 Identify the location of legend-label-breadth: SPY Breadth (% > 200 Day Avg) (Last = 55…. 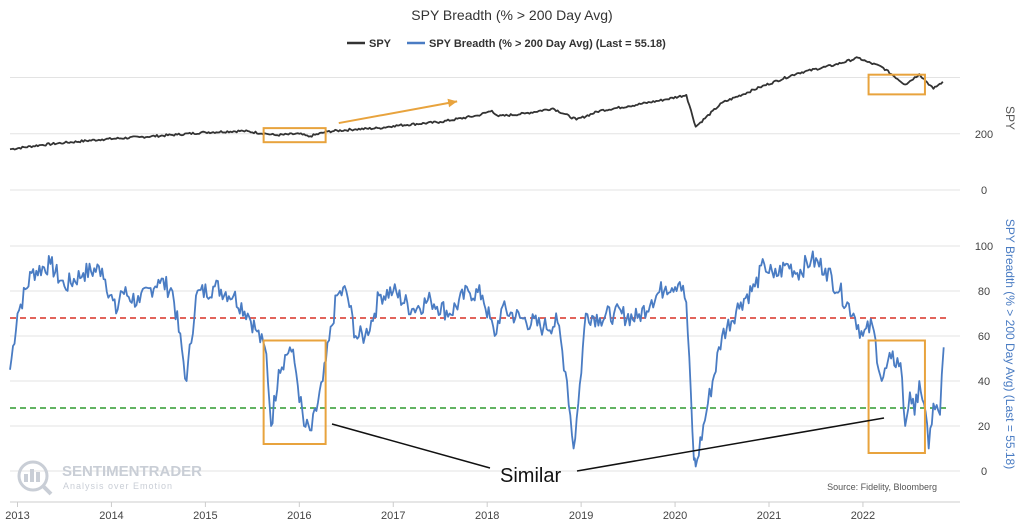
(547, 44).